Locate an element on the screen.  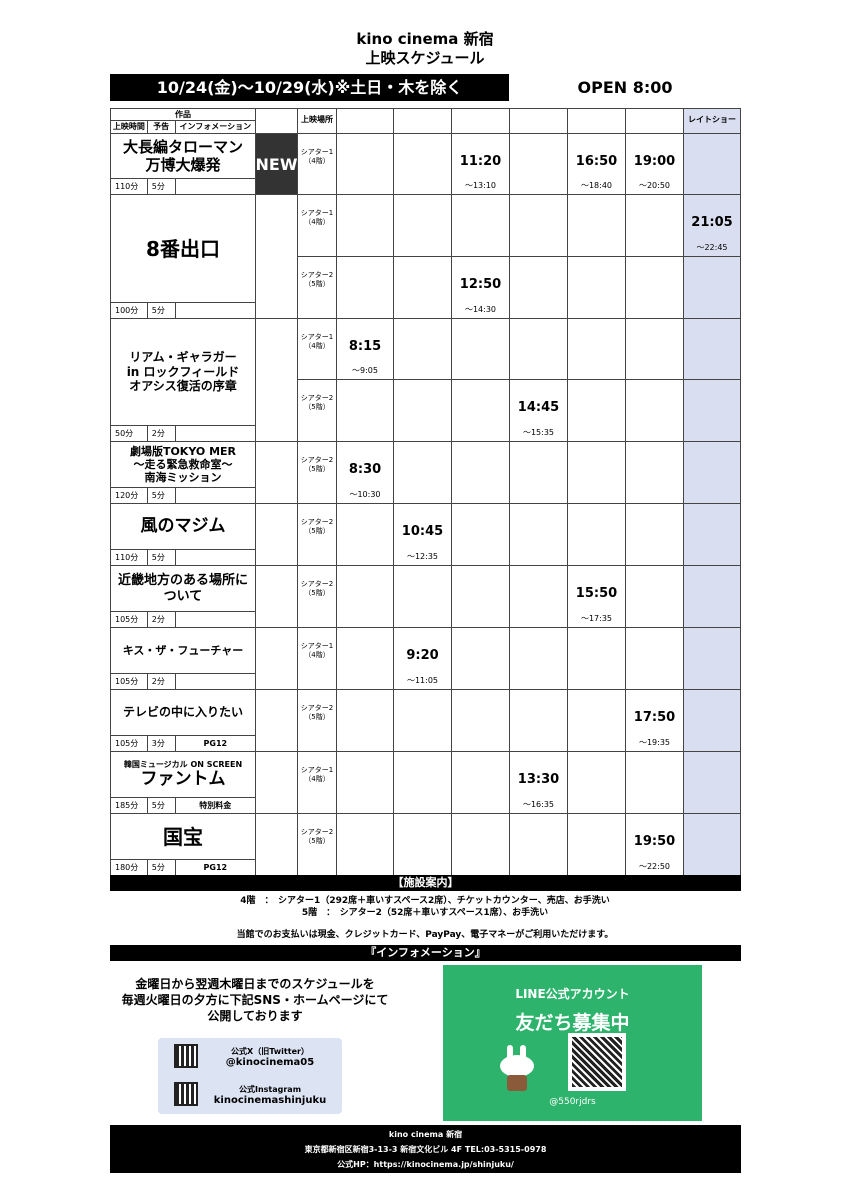
venue-cell: シアター1 （4階） is located at coordinates (317, 349).